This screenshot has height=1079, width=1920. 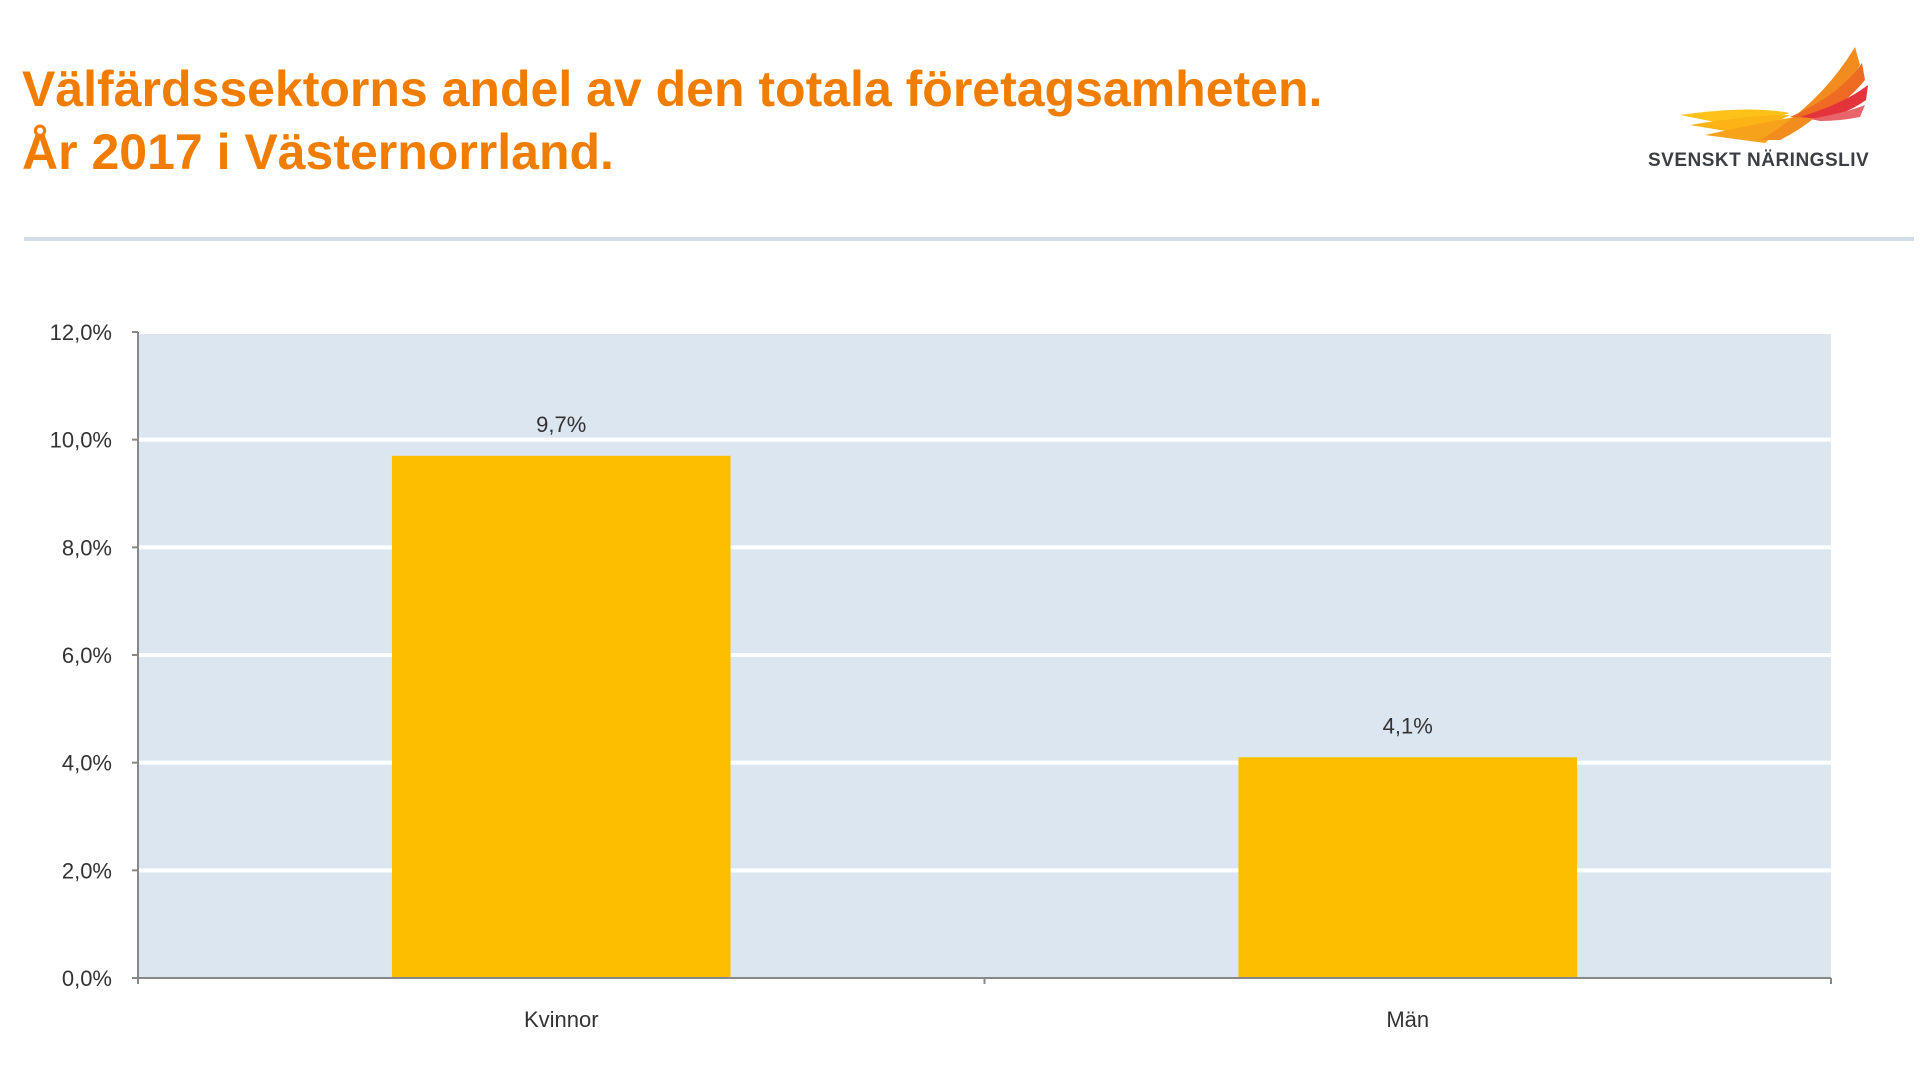 What do you see at coordinates (87, 763) in the screenshot?
I see `y-tick-label: 4,0%` at bounding box center [87, 763].